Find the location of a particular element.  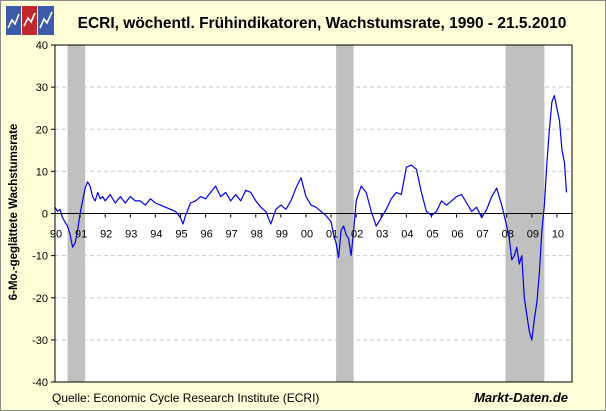

x-tick-label: 91 is located at coordinates (81, 235).